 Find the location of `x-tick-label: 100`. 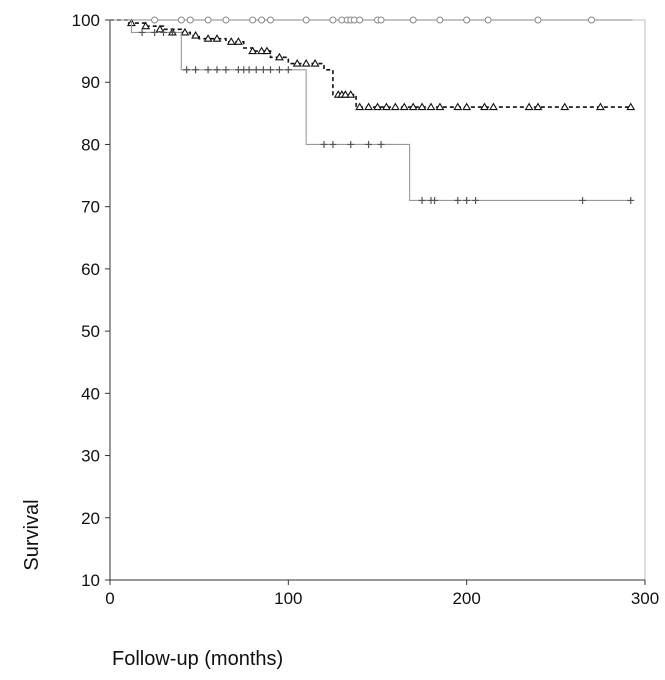

x-tick-label: 100 is located at coordinates (288, 598).